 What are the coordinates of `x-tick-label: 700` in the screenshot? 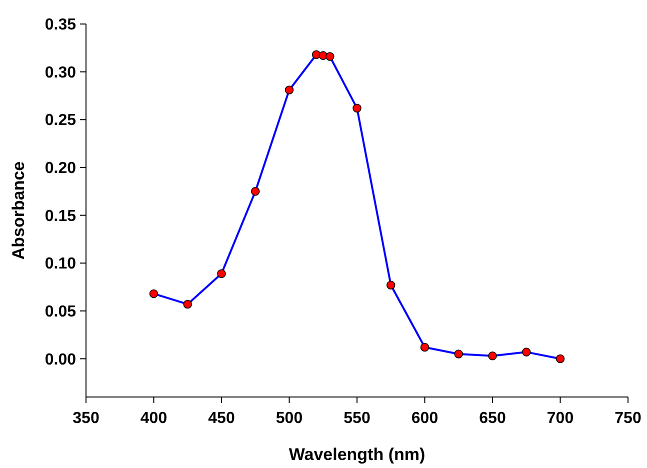 It's located at (560, 418).